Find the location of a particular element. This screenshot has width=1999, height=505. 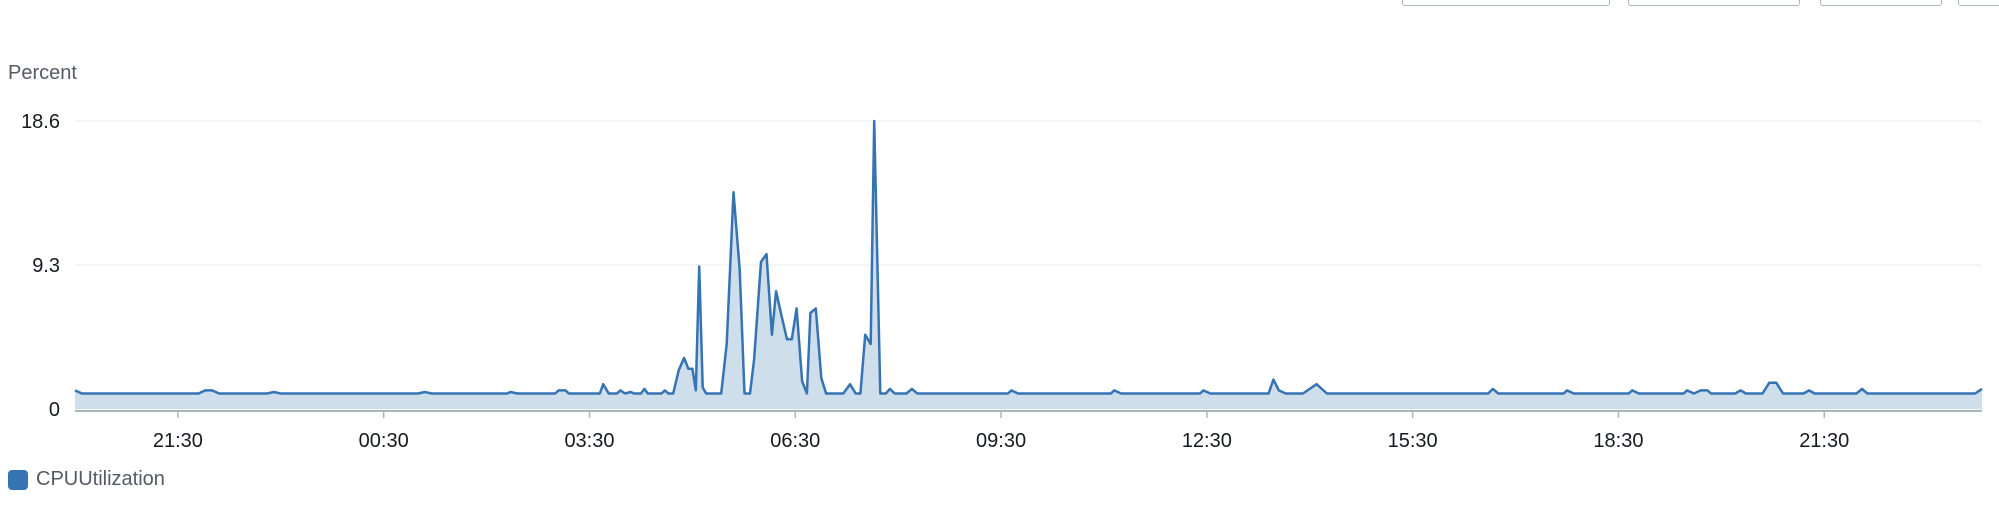

y-axis-label: Percent is located at coordinates (42, 73).